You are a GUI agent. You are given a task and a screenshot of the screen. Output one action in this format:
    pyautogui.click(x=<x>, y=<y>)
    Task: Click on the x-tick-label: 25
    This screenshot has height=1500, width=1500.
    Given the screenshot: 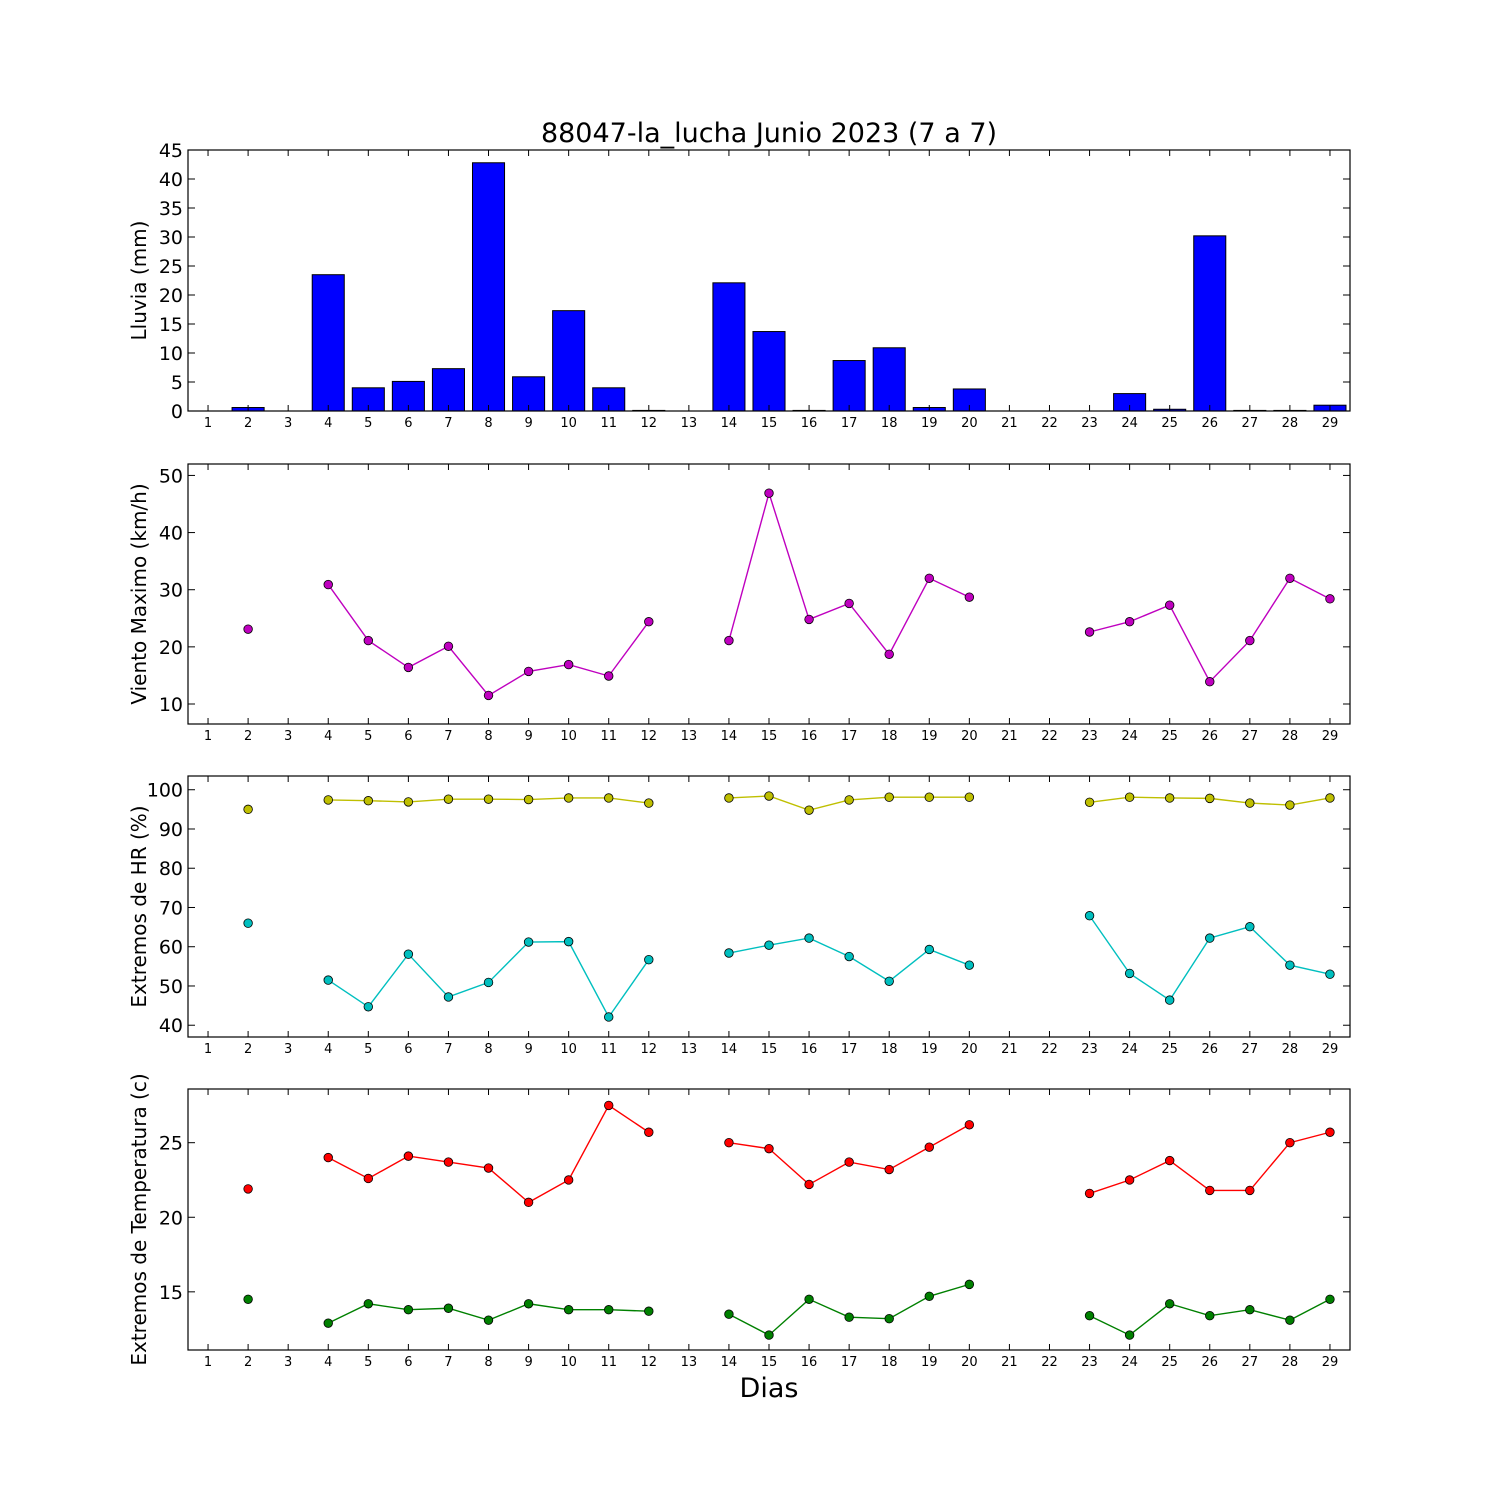 What is the action you would take?
    pyautogui.click(x=1169, y=736)
    